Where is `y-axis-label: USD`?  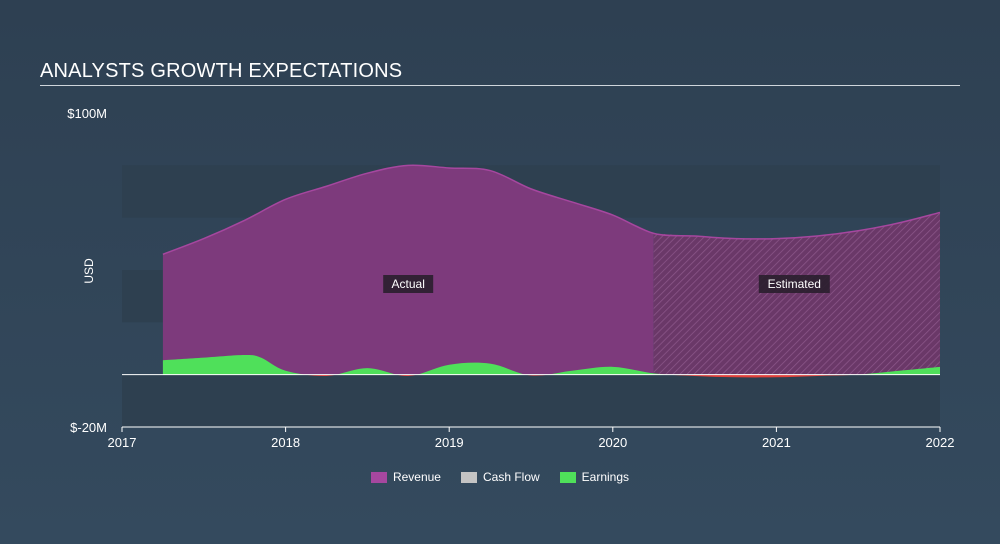
y-axis-label: USD is located at coordinates (89, 271).